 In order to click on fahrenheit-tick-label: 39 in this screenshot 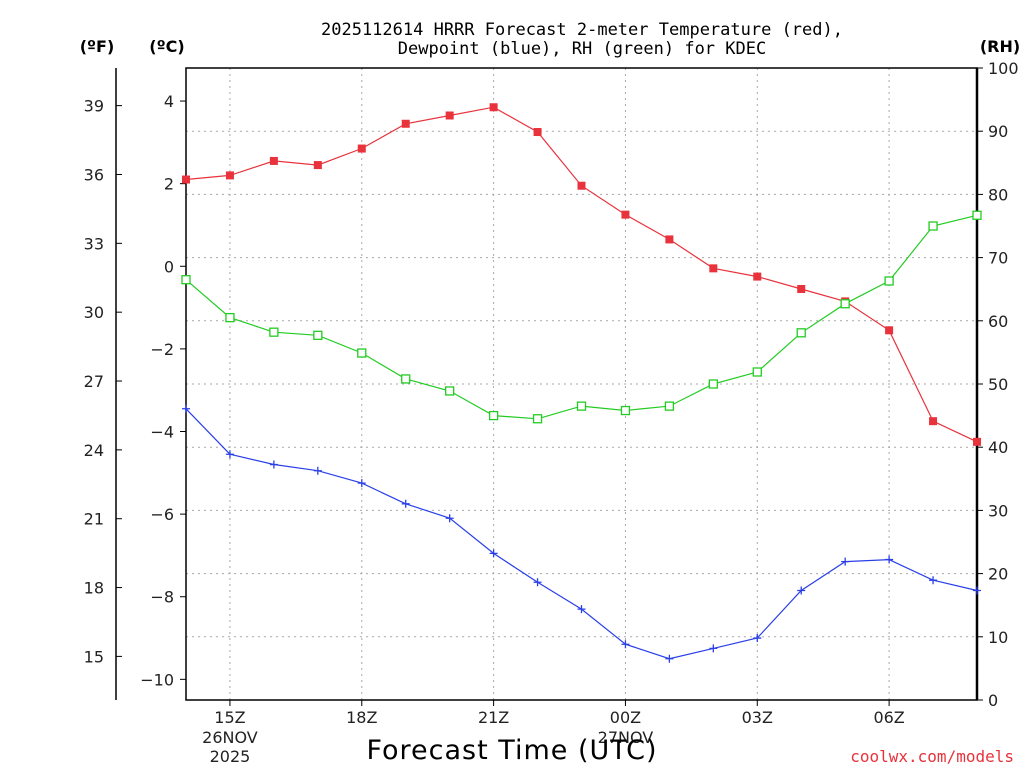, I will do `click(94, 106)`.